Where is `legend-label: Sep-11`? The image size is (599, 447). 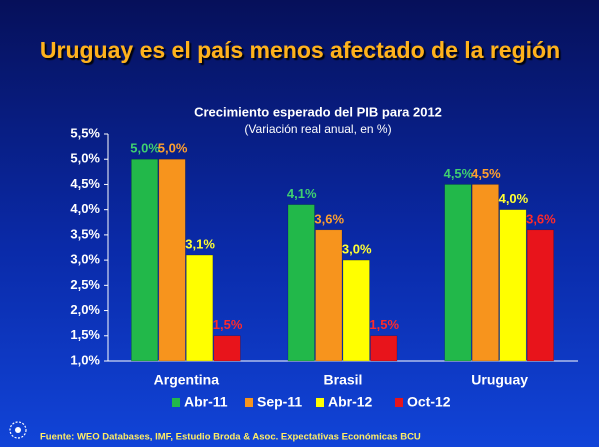 legend-label: Sep-11 is located at coordinates (279, 402).